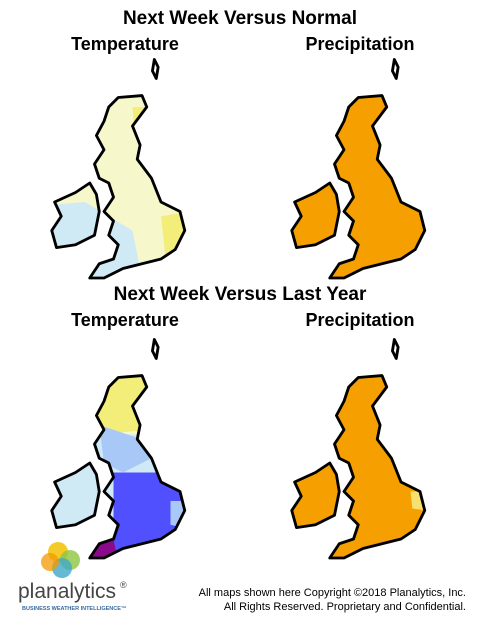 This screenshot has width=480, height=621. Describe the element at coordinates (74, 609) in the screenshot. I see `logo-tagline: BUSINESS WEATHER INTELLIGENCE™` at that location.